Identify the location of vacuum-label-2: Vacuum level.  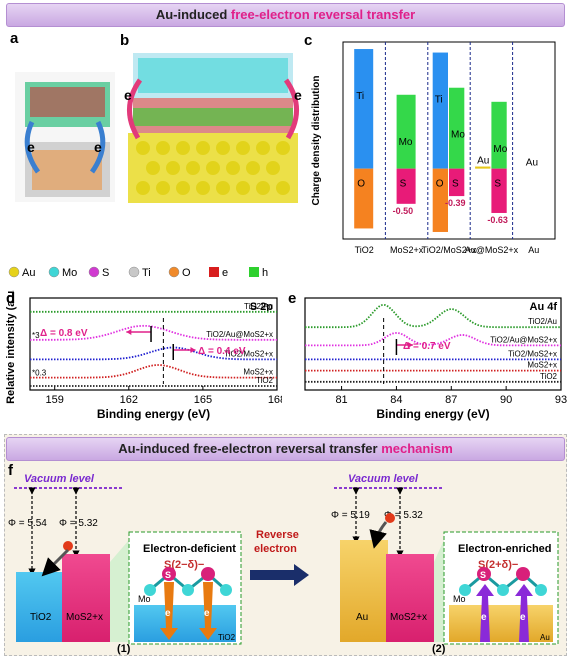
(383, 479).